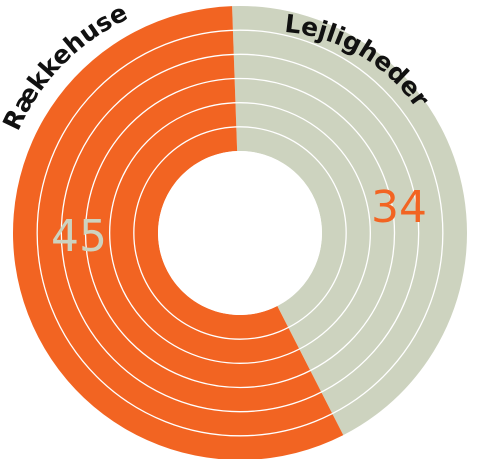 Image resolution: width=492 pixels, height=459 pixels. I want to click on donut-hole, so click(240, 233).